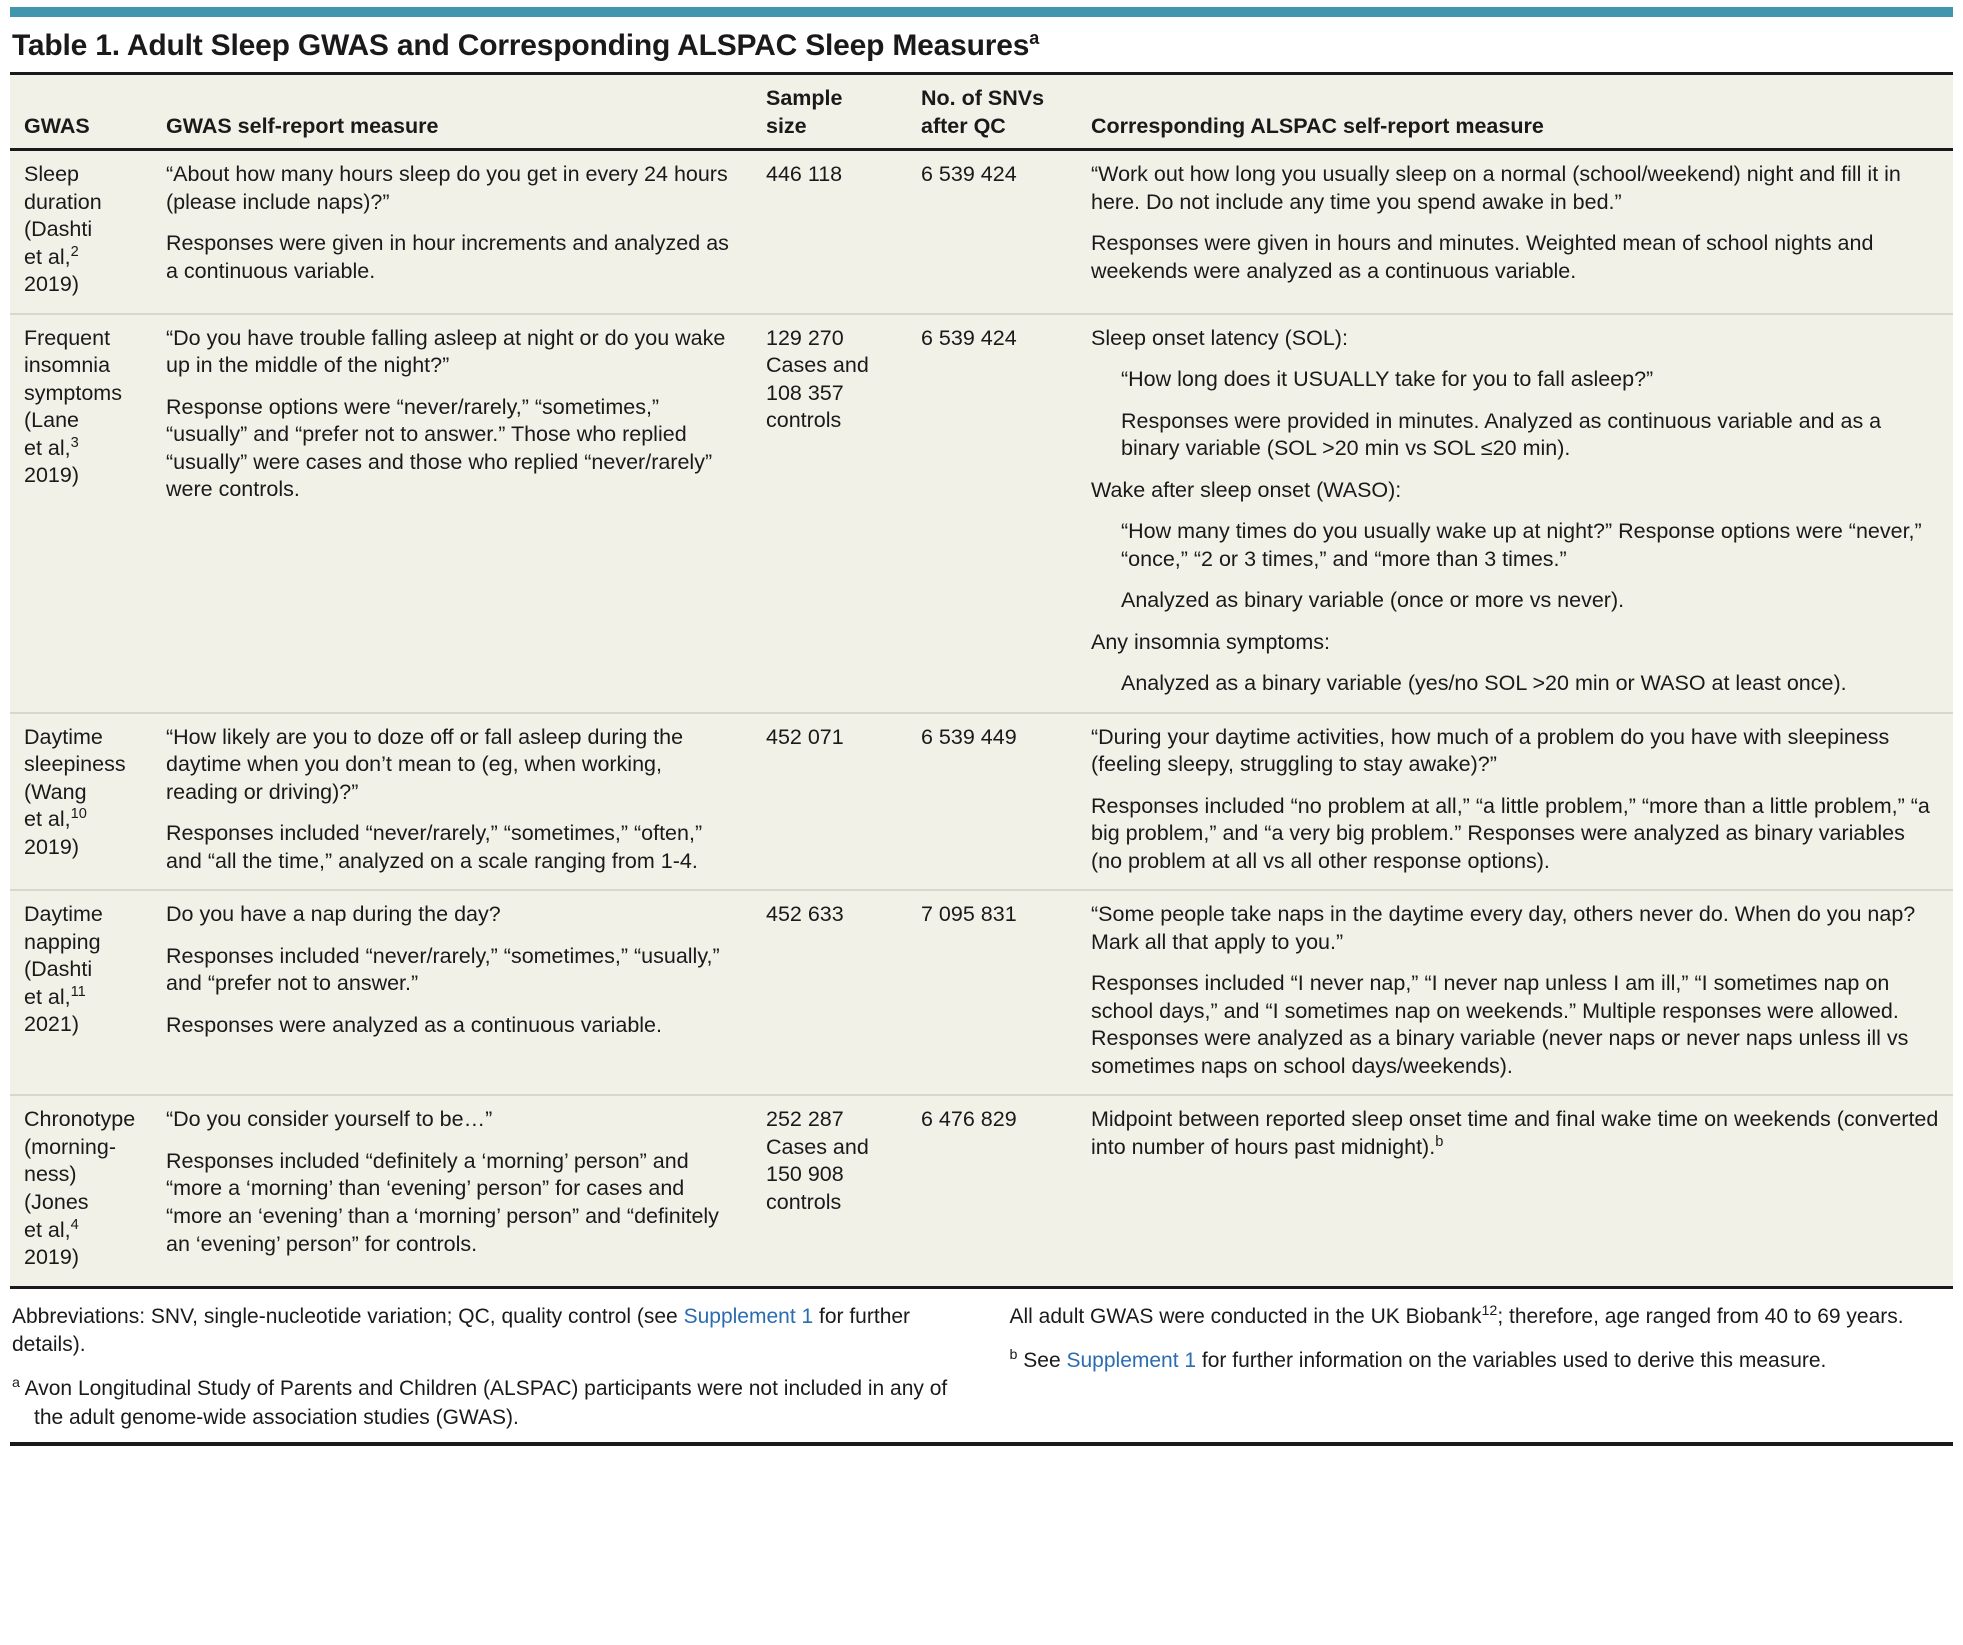 Image resolution: width=1963 pixels, height=1645 pixels. What do you see at coordinates (805, 736) in the screenshot?
I see `sample-size-line: 452 071` at bounding box center [805, 736].